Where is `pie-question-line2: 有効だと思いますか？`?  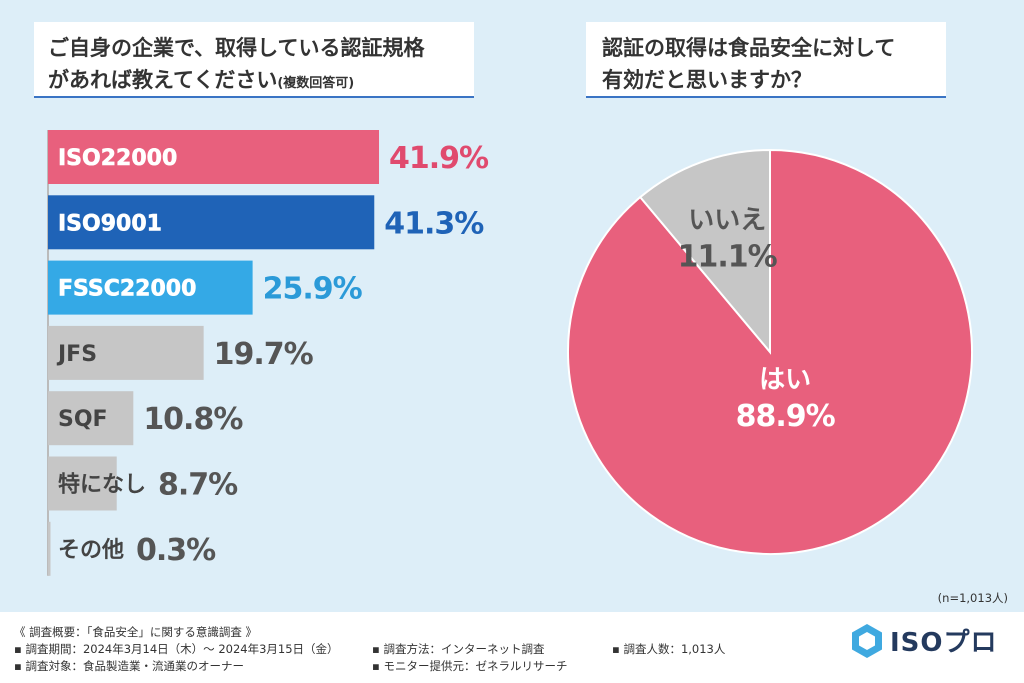
pie-question-line2: 有効だと思いますか？ is located at coordinates (707, 80).